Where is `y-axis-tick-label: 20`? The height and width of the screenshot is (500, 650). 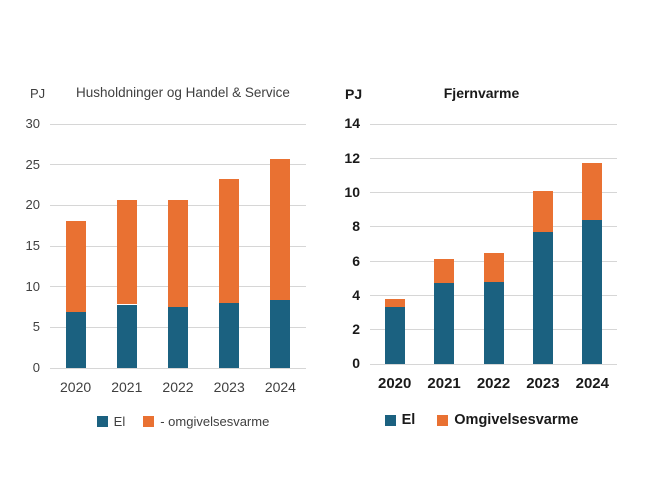 y-axis-tick-label: 20 is located at coordinates (32, 205).